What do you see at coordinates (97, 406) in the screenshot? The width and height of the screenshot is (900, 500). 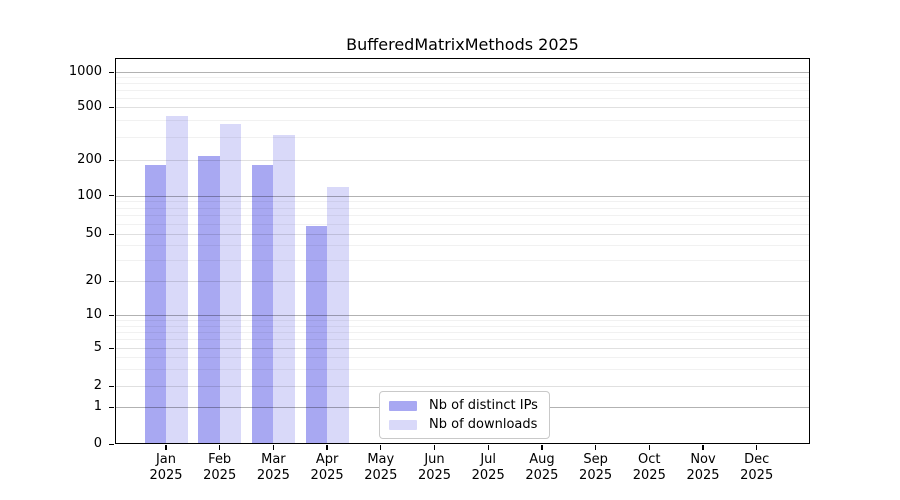 I see `y-tick-label-1: 1` at bounding box center [97, 406].